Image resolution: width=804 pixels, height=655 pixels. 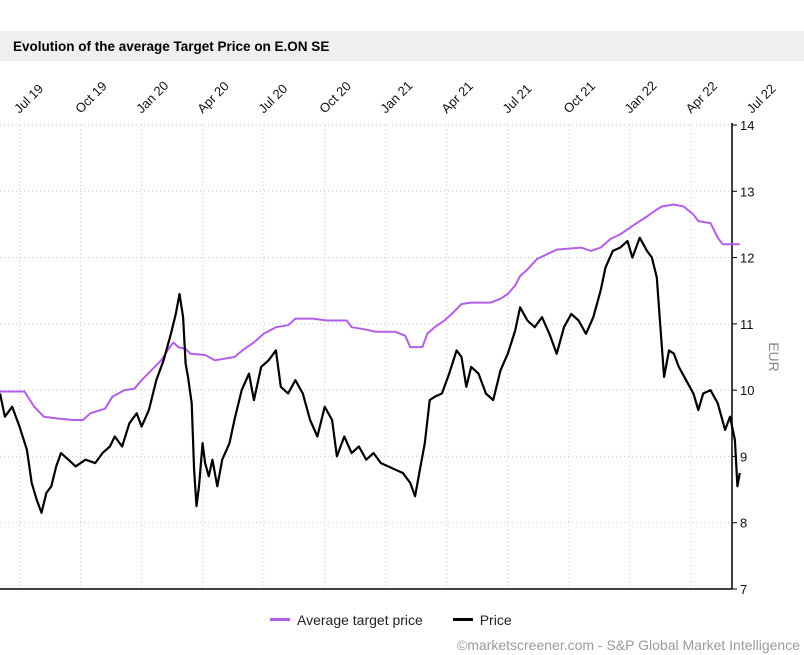 I want to click on x-tick-label: Apr 21, so click(x=457, y=97).